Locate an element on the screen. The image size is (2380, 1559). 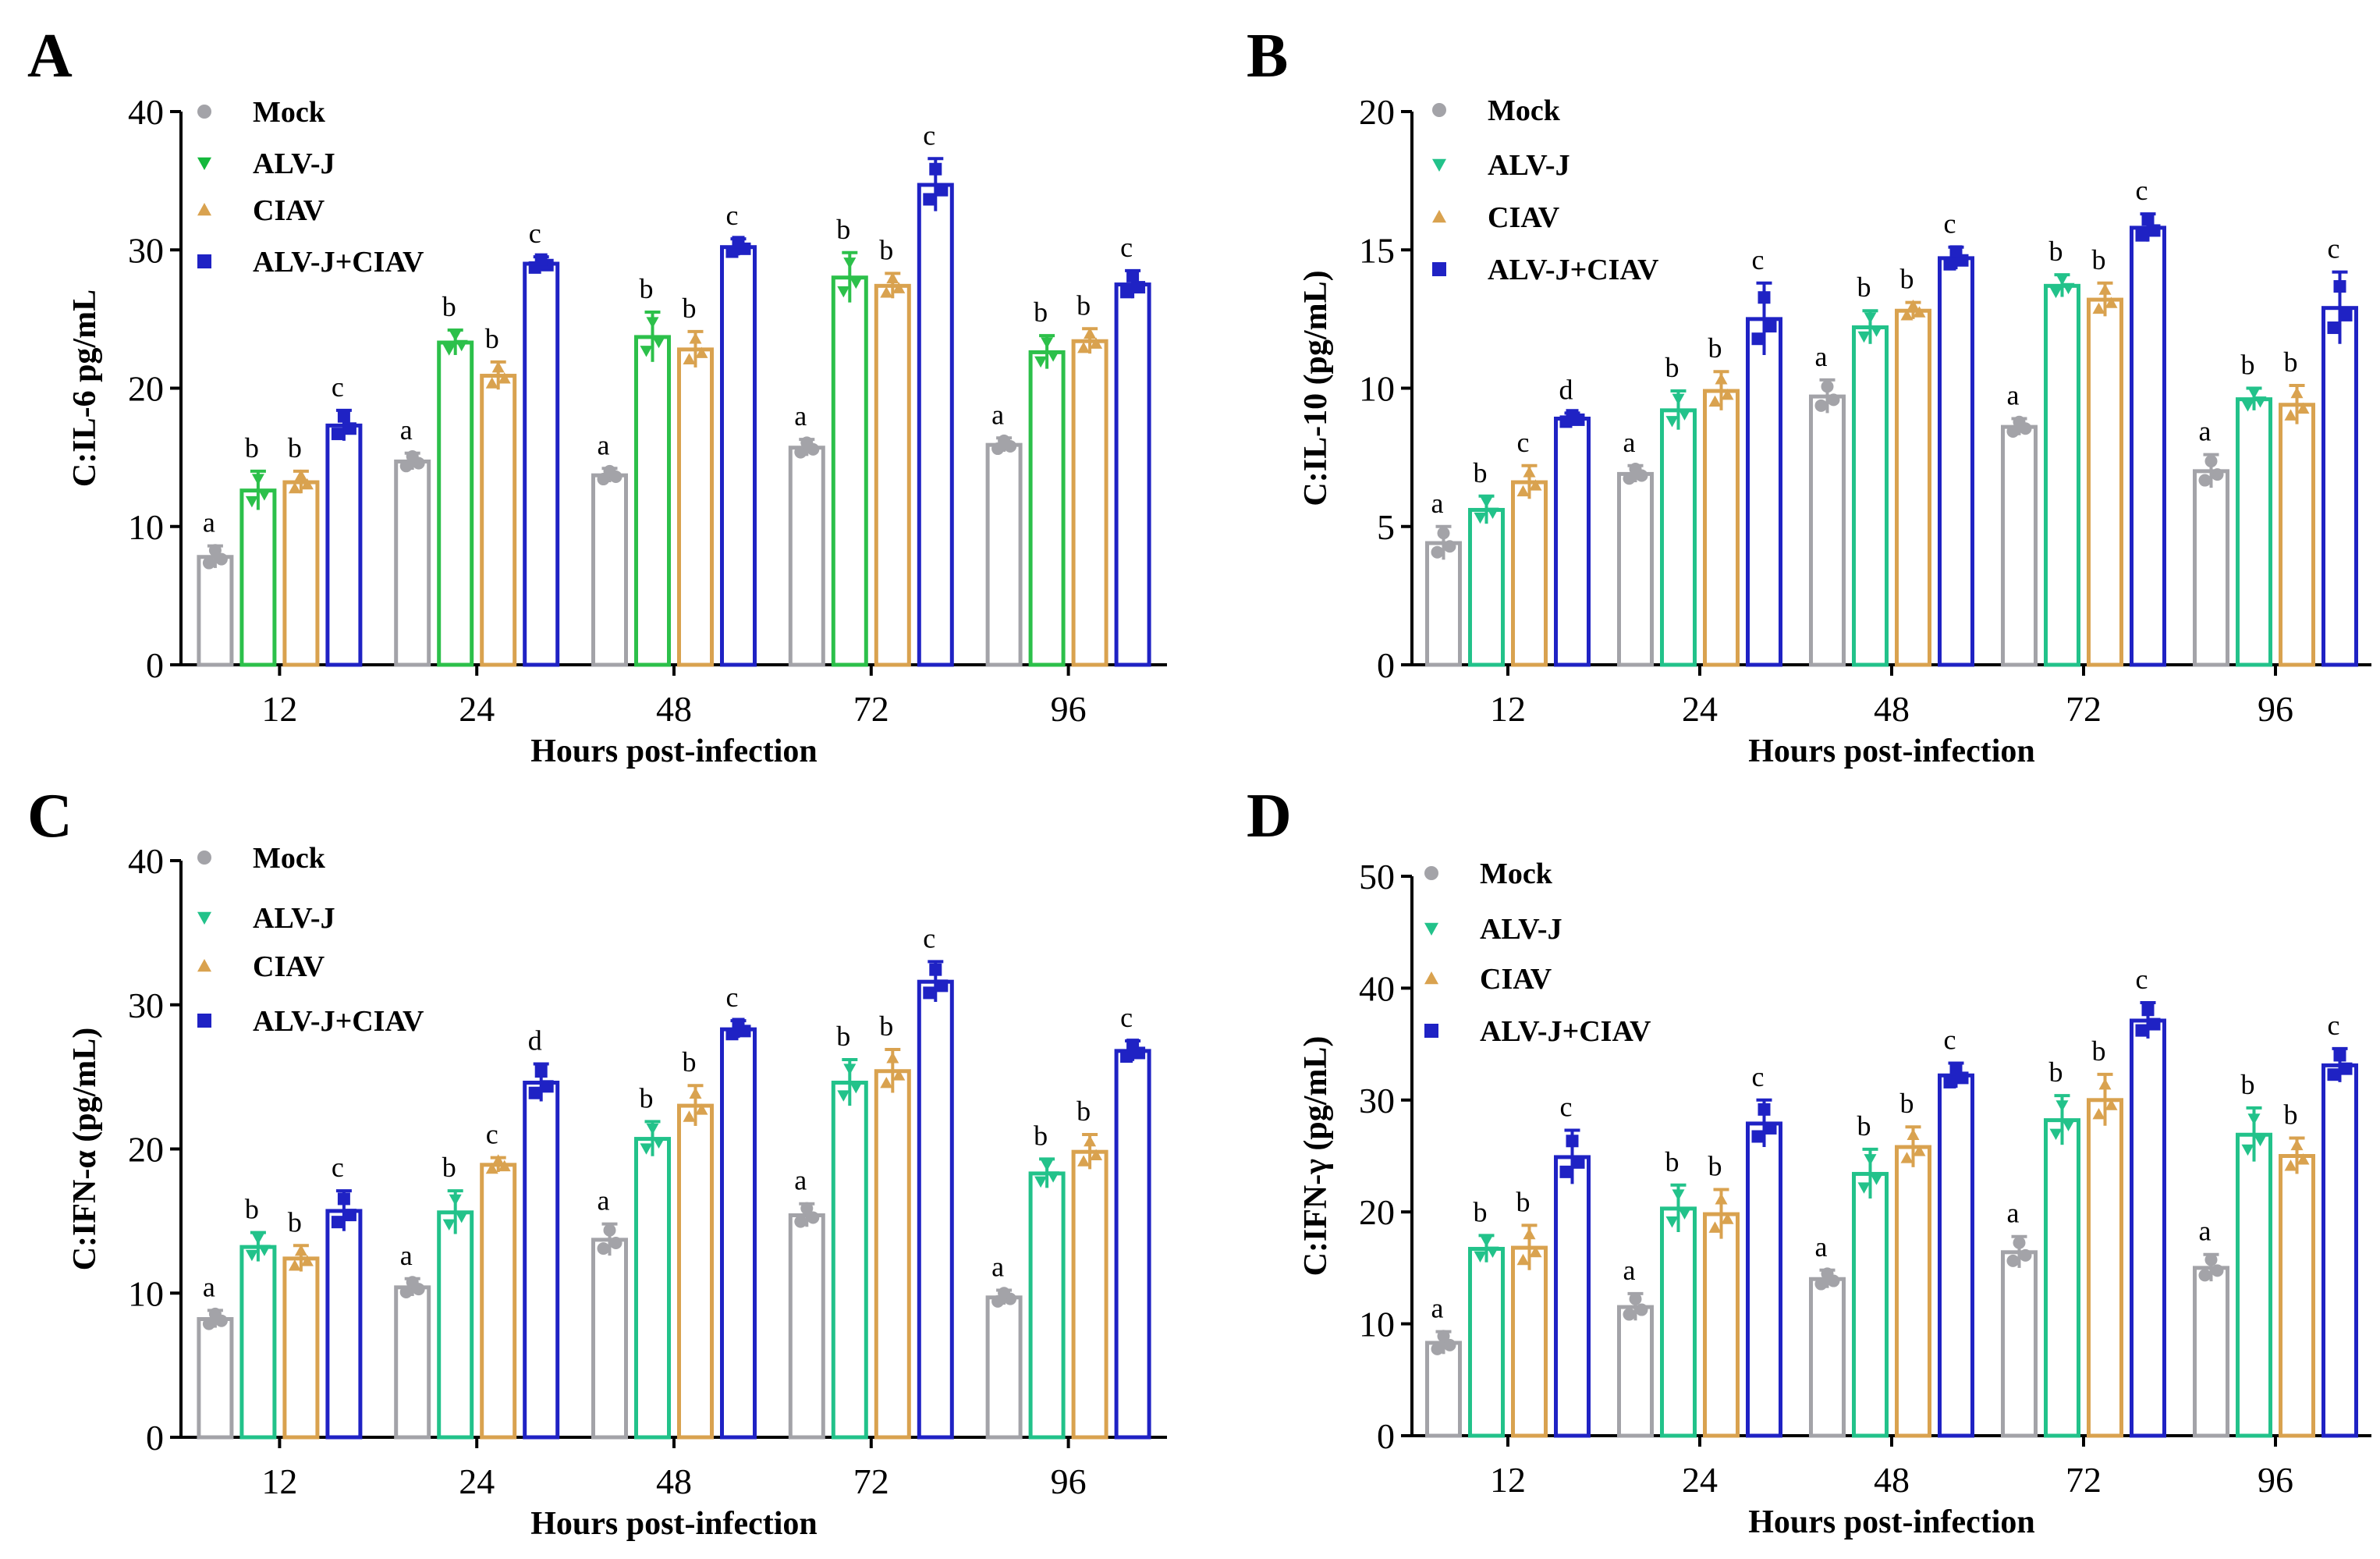
legend-label: ALV-J+CIAV is located at coordinates (1574, 270).